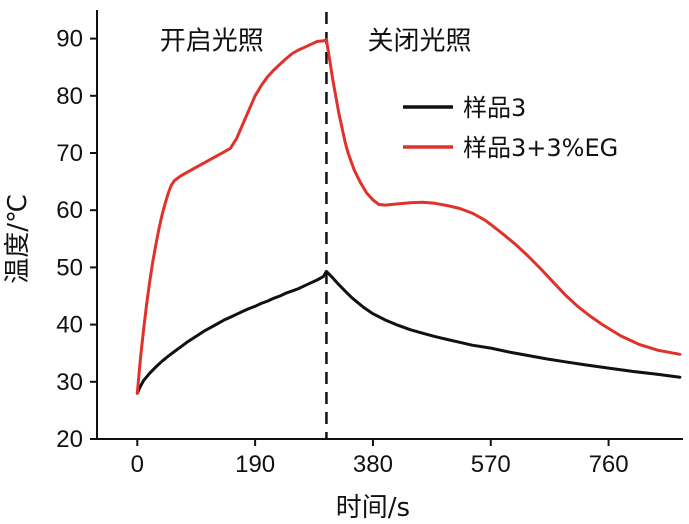 This screenshot has height=524, width=689. I want to click on x-tick-label: 380, so click(373, 464).